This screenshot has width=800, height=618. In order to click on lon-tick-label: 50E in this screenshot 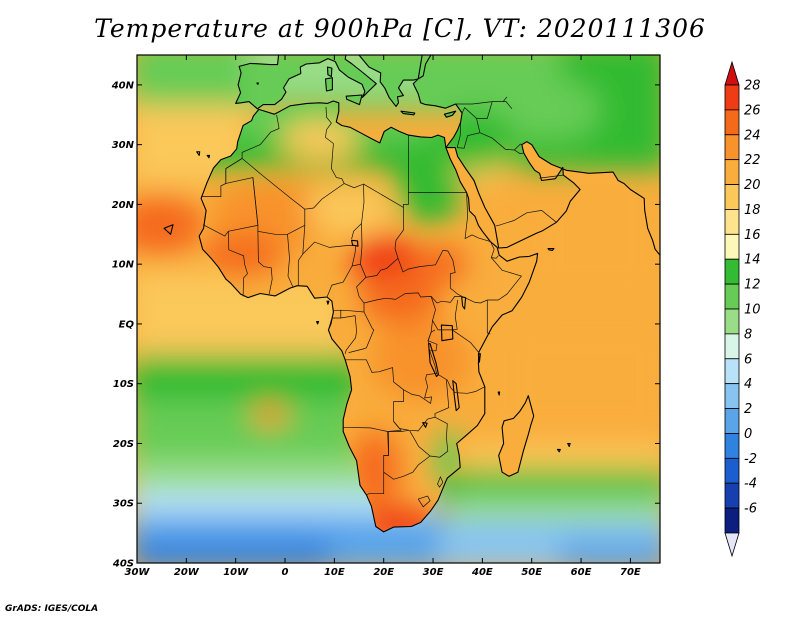, I will do `click(531, 572)`.